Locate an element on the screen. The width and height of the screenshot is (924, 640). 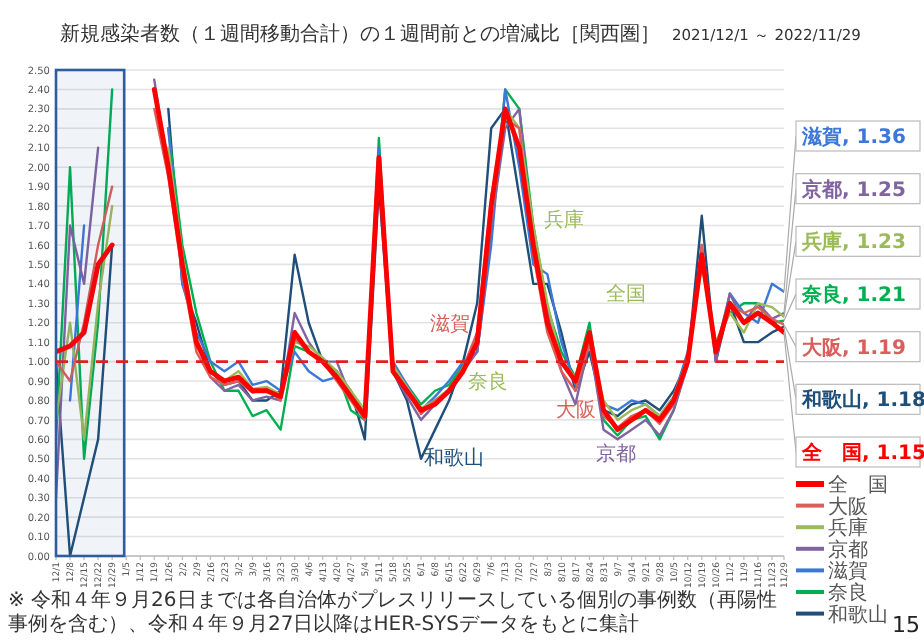
chart-title: 新規感染者数（１週間移動合計）の１週間前との増減比［関西圏］ is located at coordinates (360, 34).